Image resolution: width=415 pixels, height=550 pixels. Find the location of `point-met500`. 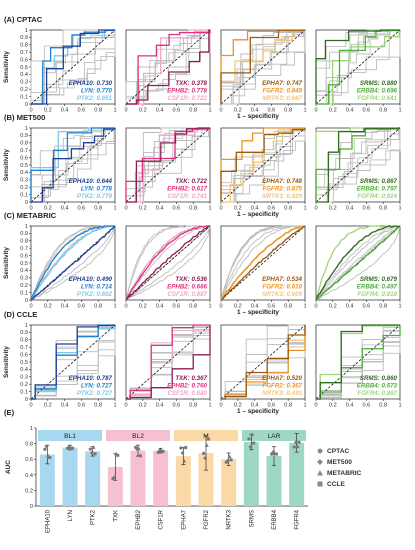

point-met500 is located at coordinates (250, 446).